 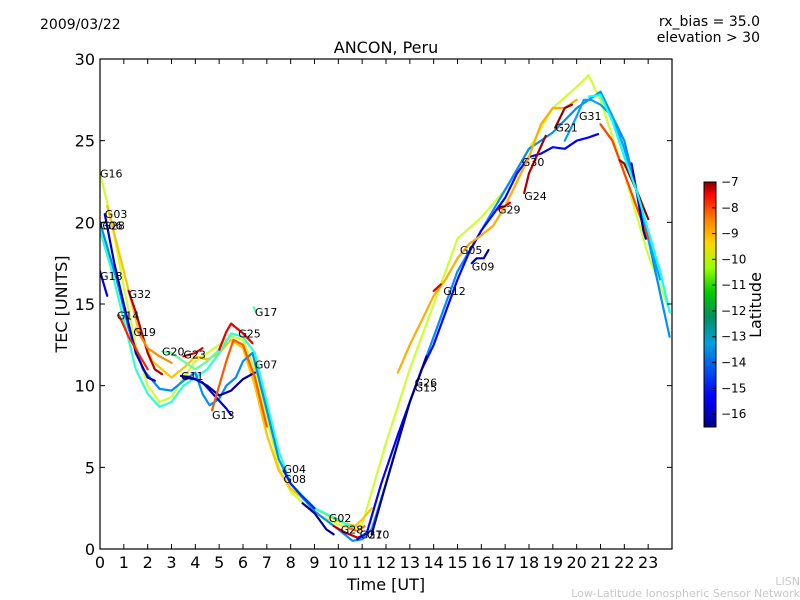 What do you see at coordinates (426, 382) in the screenshot?
I see `satellite-label-g26: G26` at bounding box center [426, 382].